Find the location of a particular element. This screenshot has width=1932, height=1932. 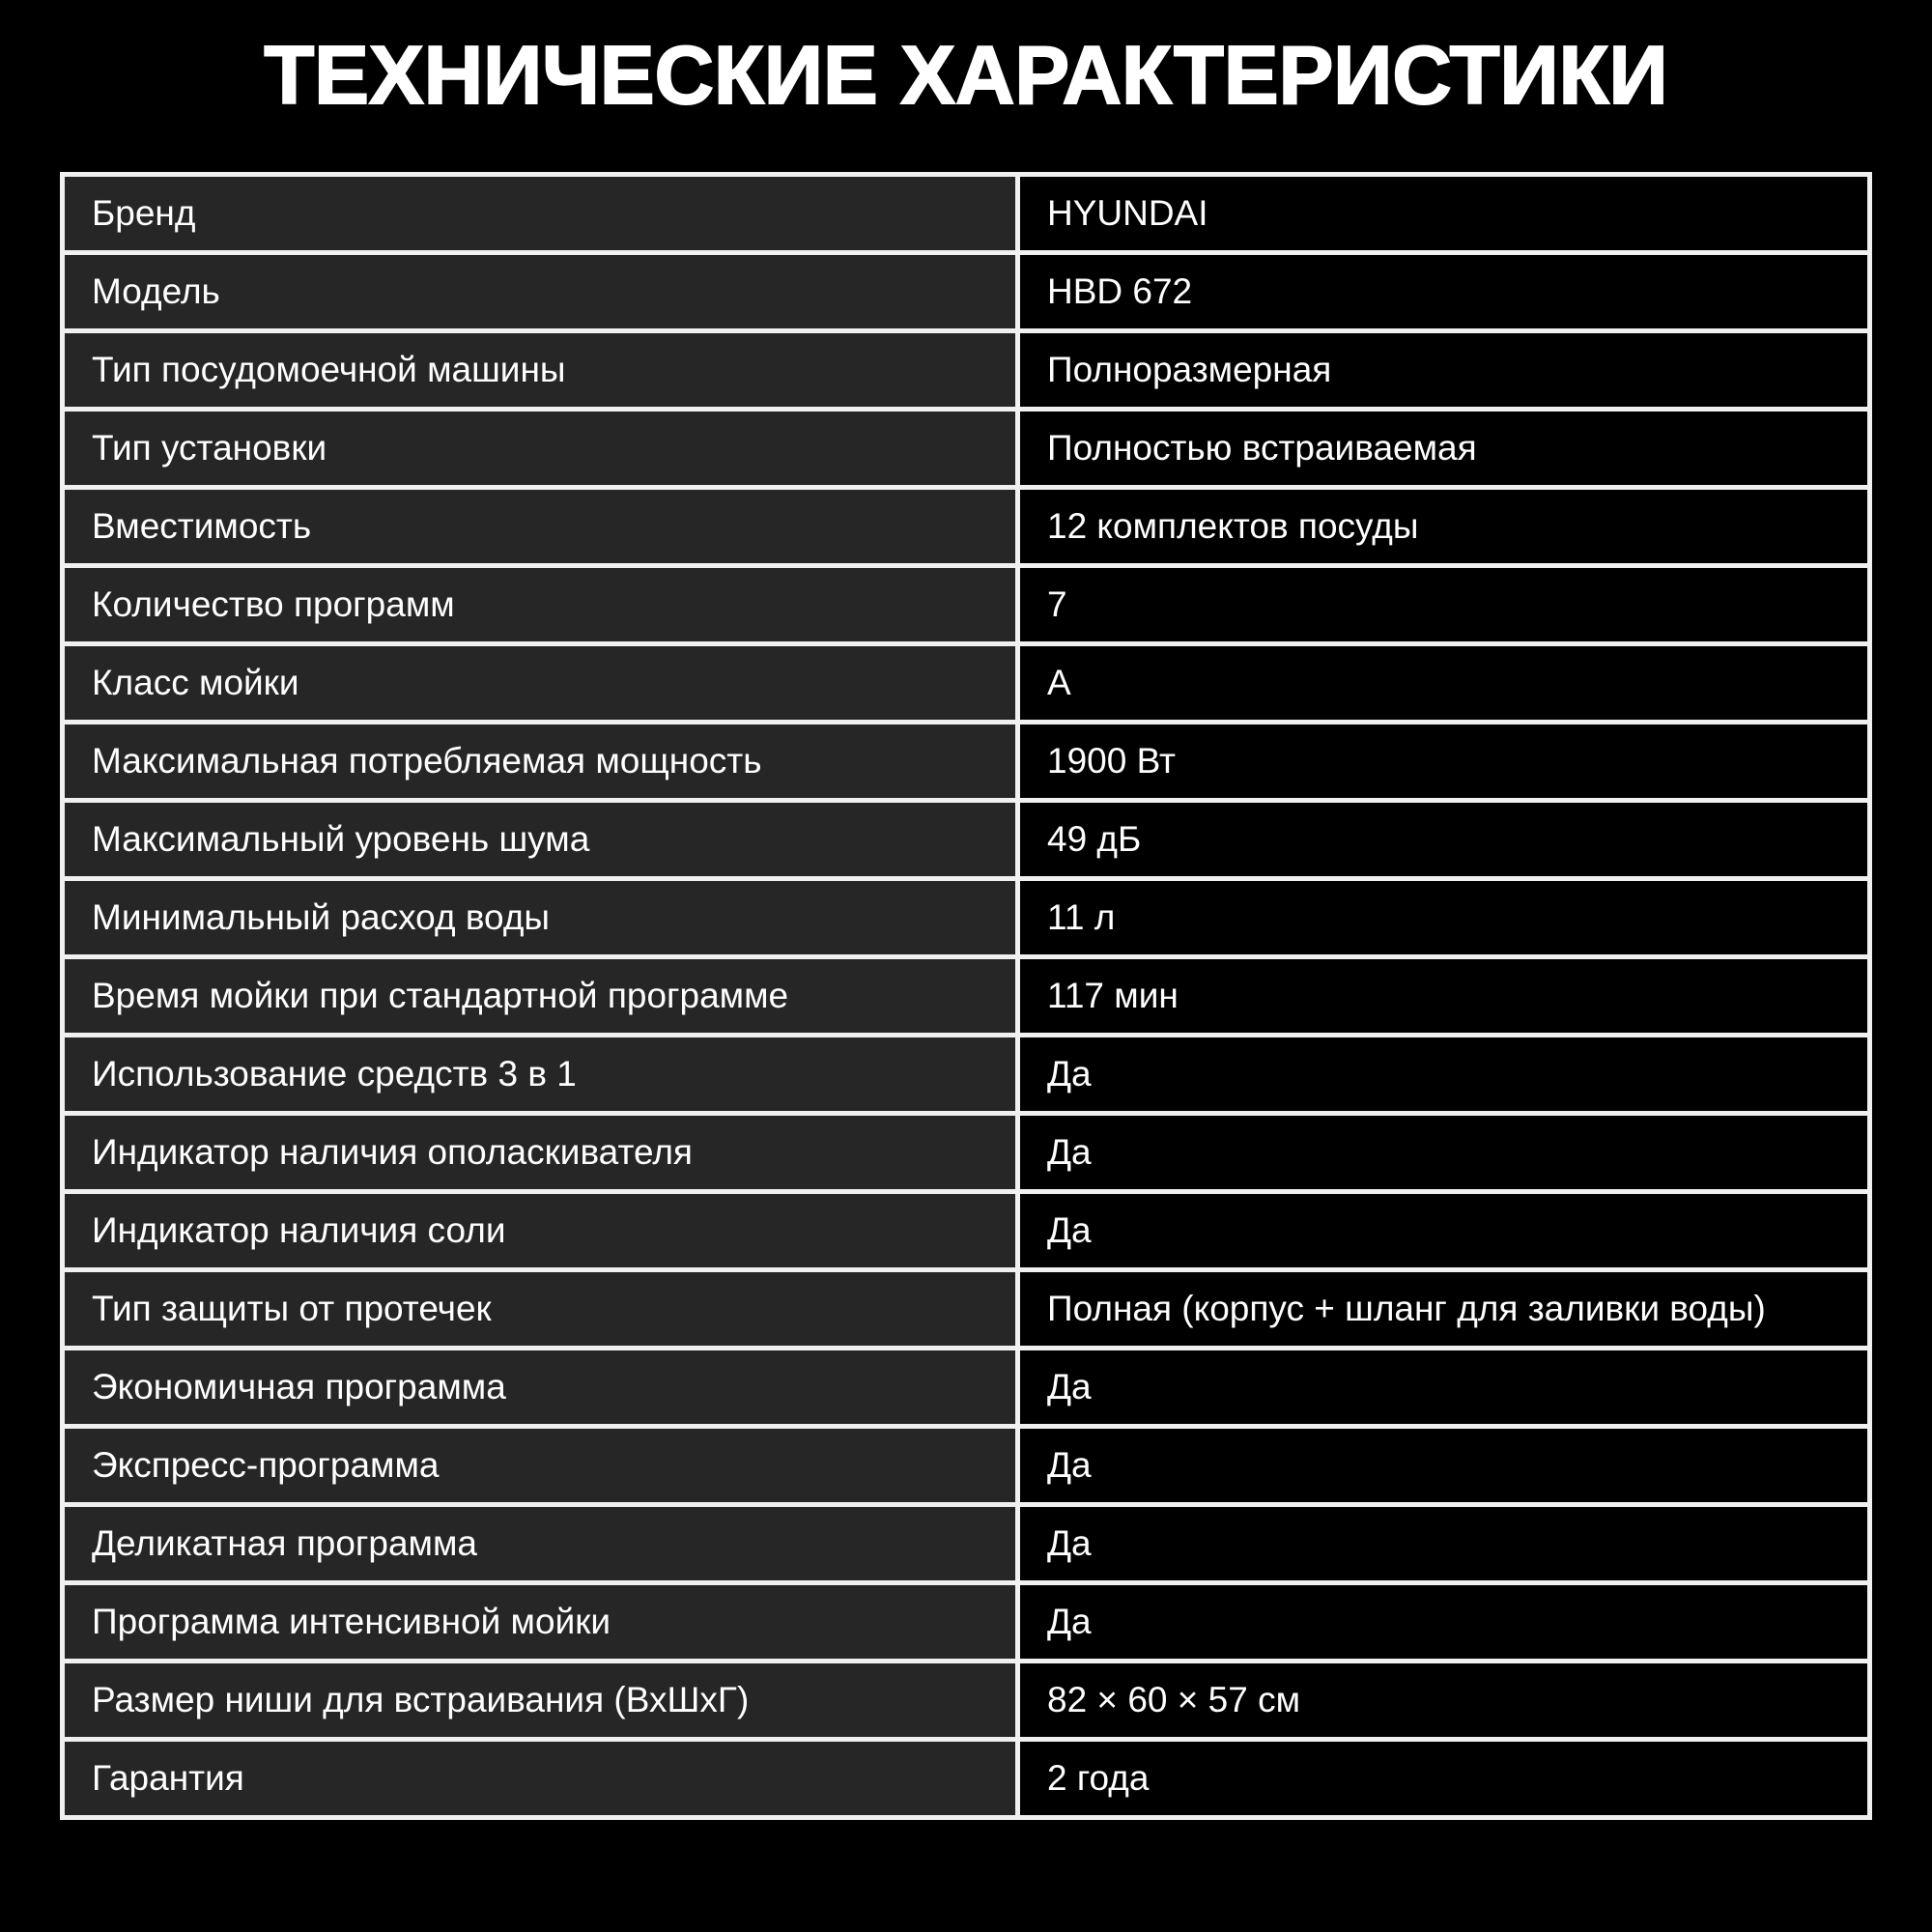

spec-label: Время мойки при стандартной программе is located at coordinates (540, 995).